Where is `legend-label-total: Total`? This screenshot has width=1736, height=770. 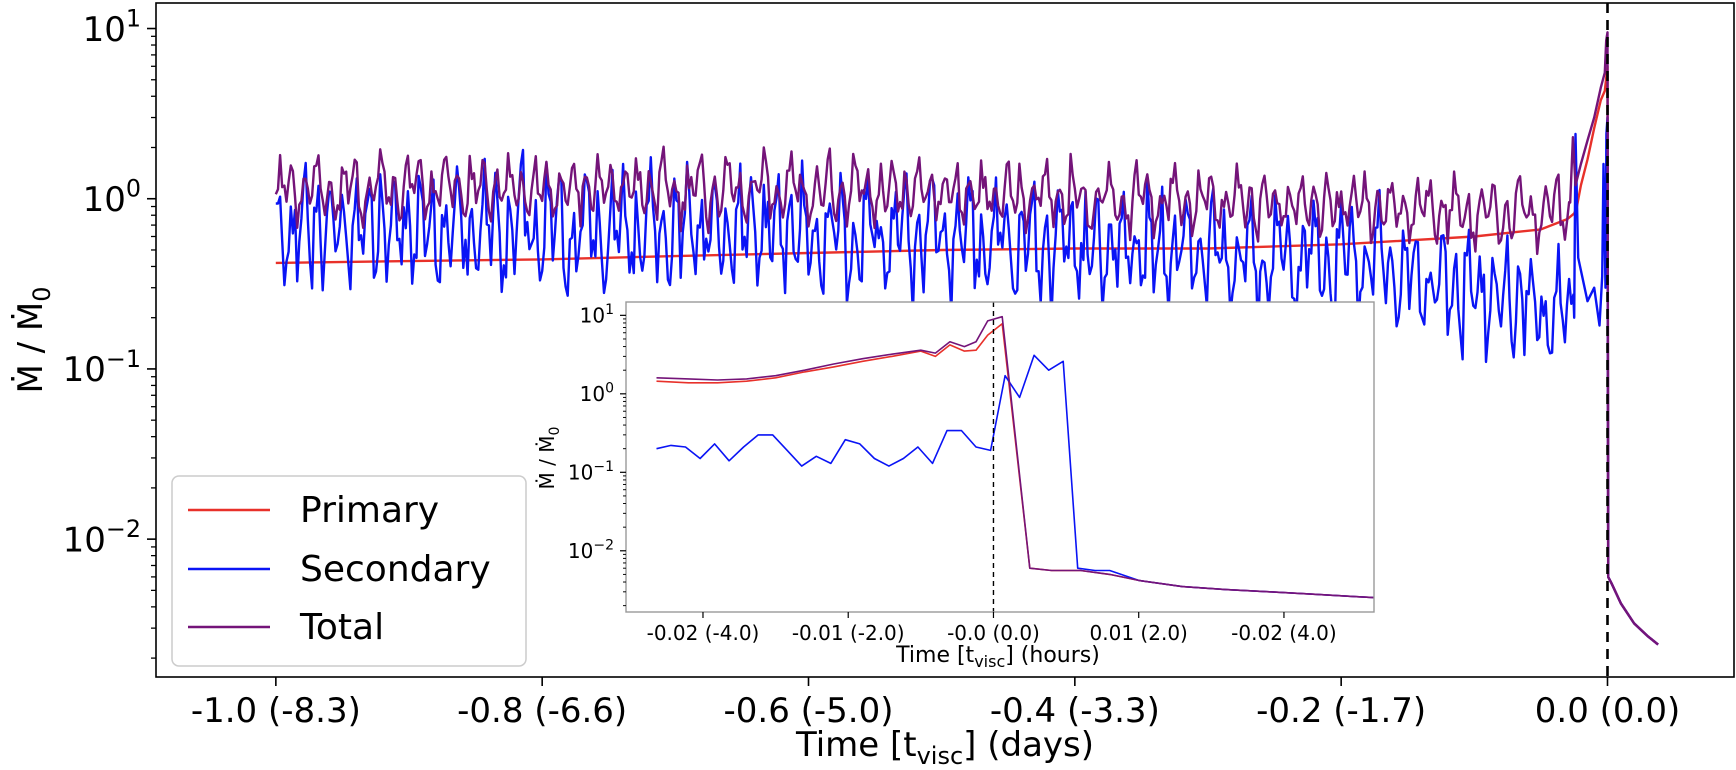 legend-label-total: Total is located at coordinates (341, 627).